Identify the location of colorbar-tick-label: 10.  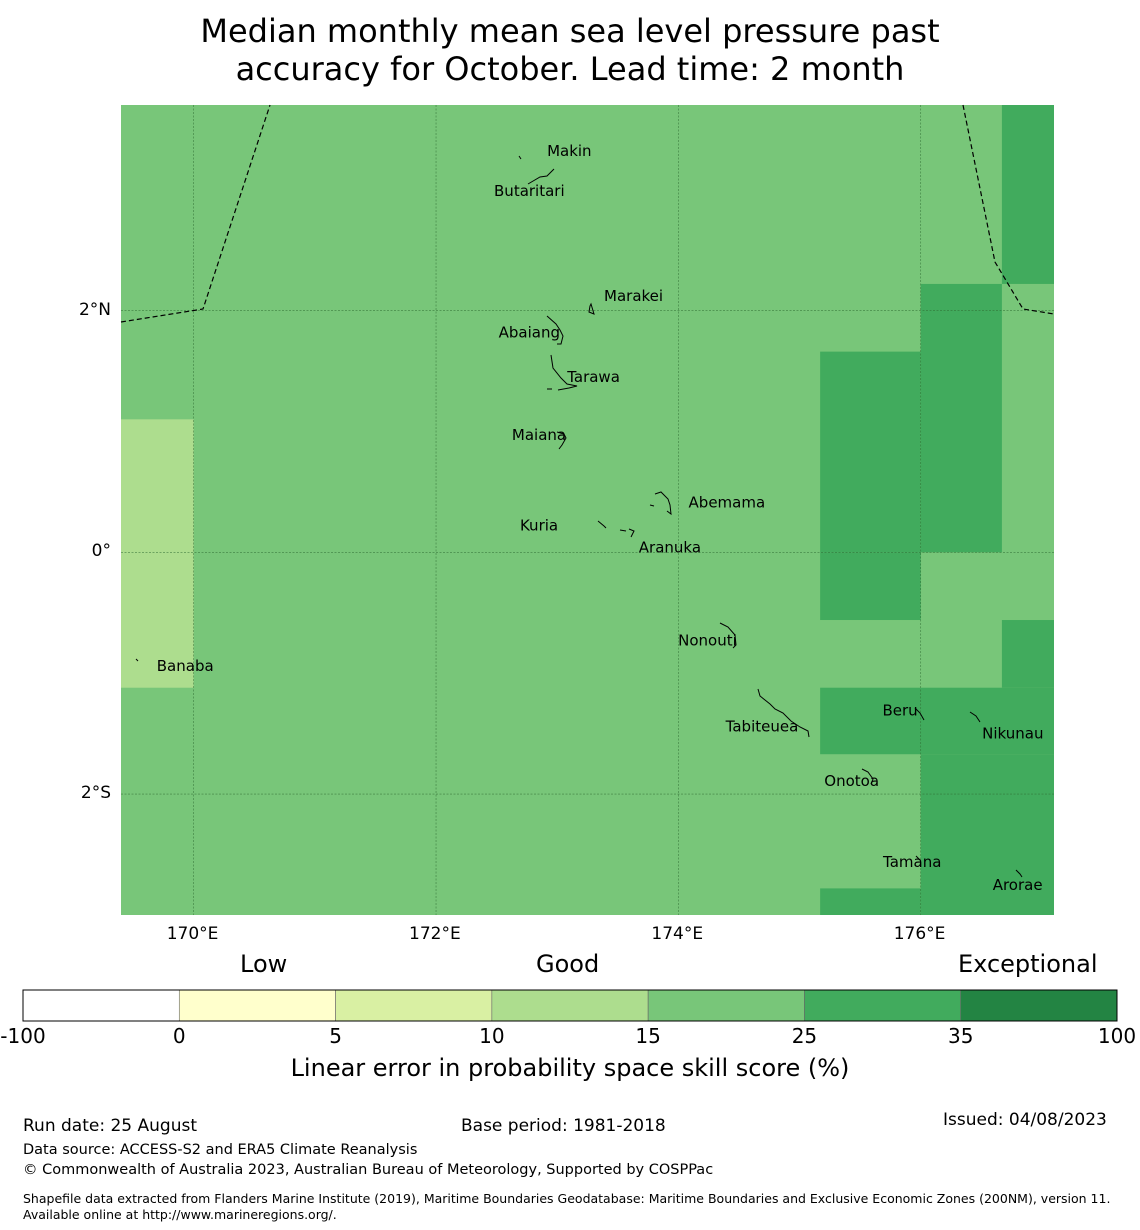
(492, 1036).